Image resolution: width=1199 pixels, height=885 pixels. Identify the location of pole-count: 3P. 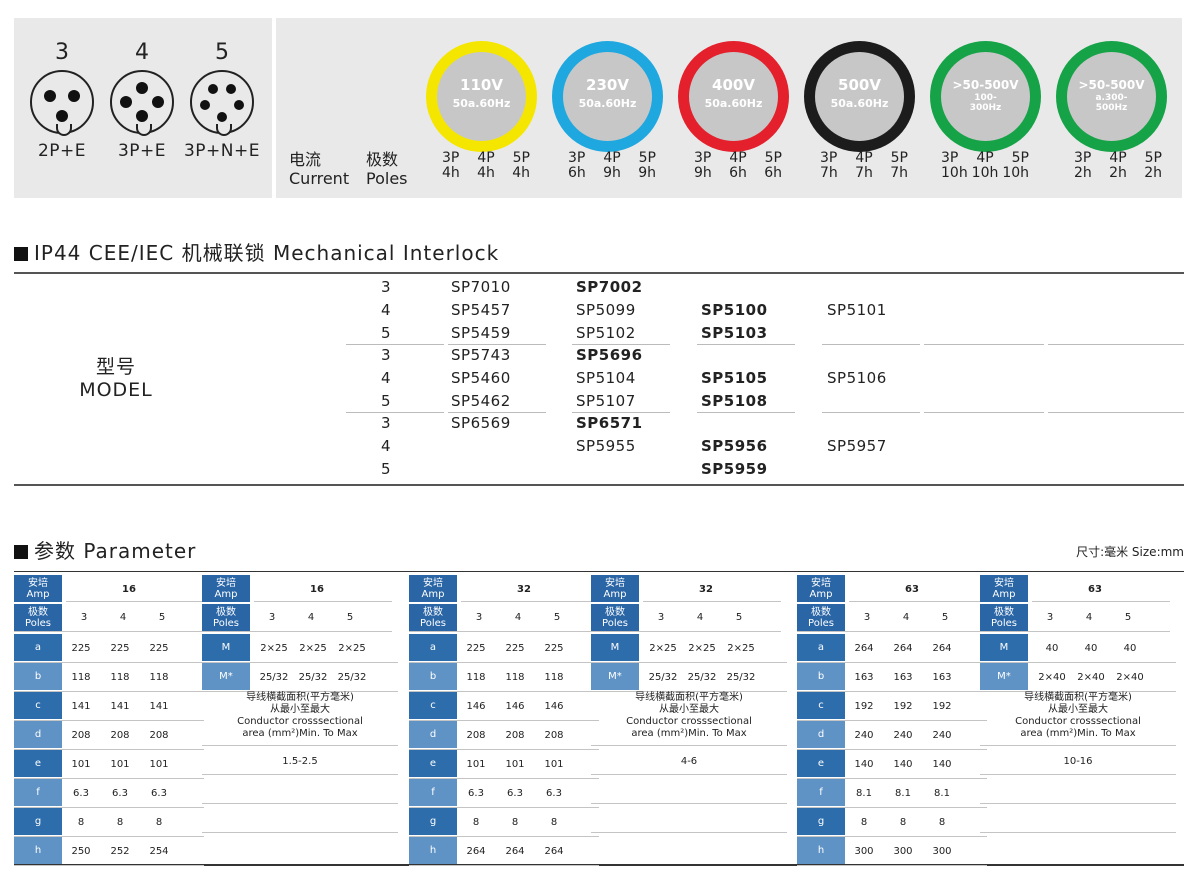
(451, 158).